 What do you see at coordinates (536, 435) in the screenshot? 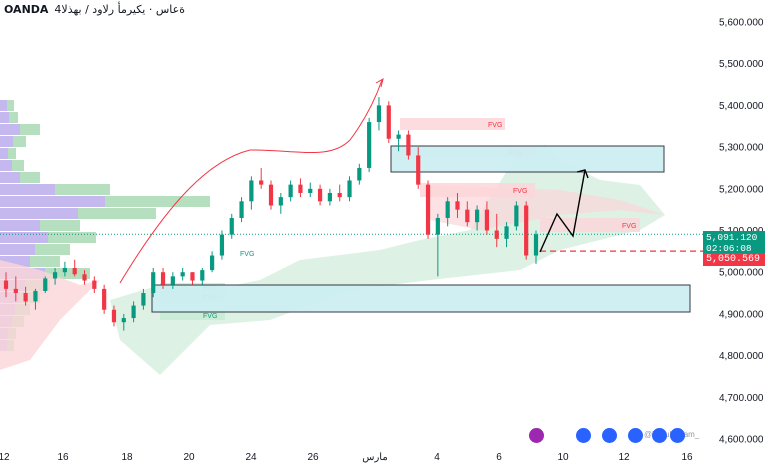
I see `lightning-event-icon` at bounding box center [536, 435].